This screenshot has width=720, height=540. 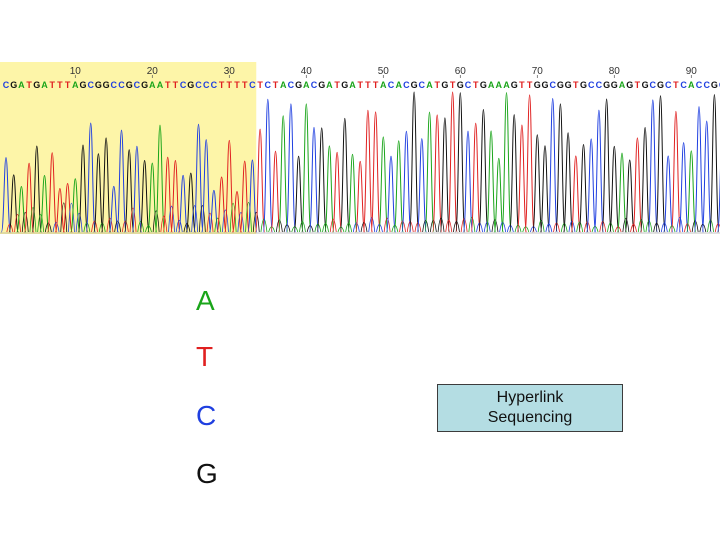 I want to click on legend-g: G, so click(x=207, y=473).